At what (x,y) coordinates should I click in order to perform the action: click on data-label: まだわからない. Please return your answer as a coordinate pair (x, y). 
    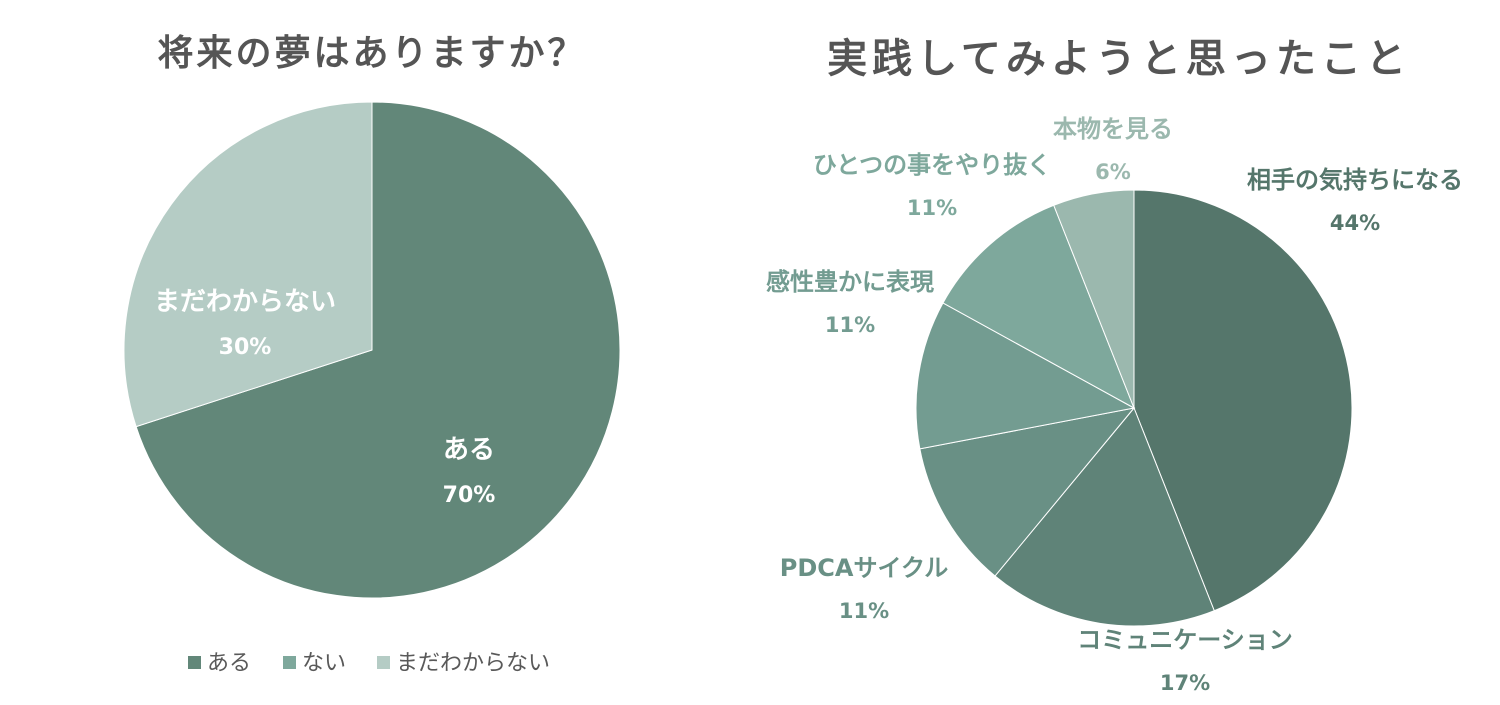
    Looking at the image, I should click on (245, 302).